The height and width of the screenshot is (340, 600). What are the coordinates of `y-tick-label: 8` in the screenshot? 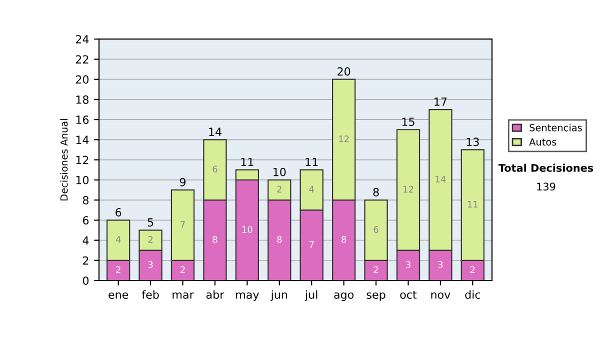 It's located at (85, 200).